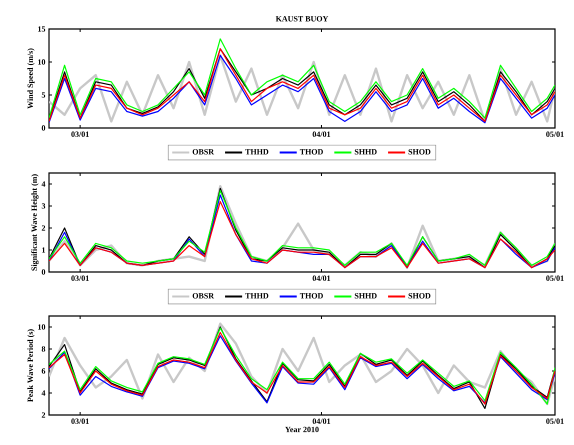 This screenshot has height=445, width=574. What do you see at coordinates (44, 206) in the screenshot?
I see `y-tick-label: 3` at bounding box center [44, 206].